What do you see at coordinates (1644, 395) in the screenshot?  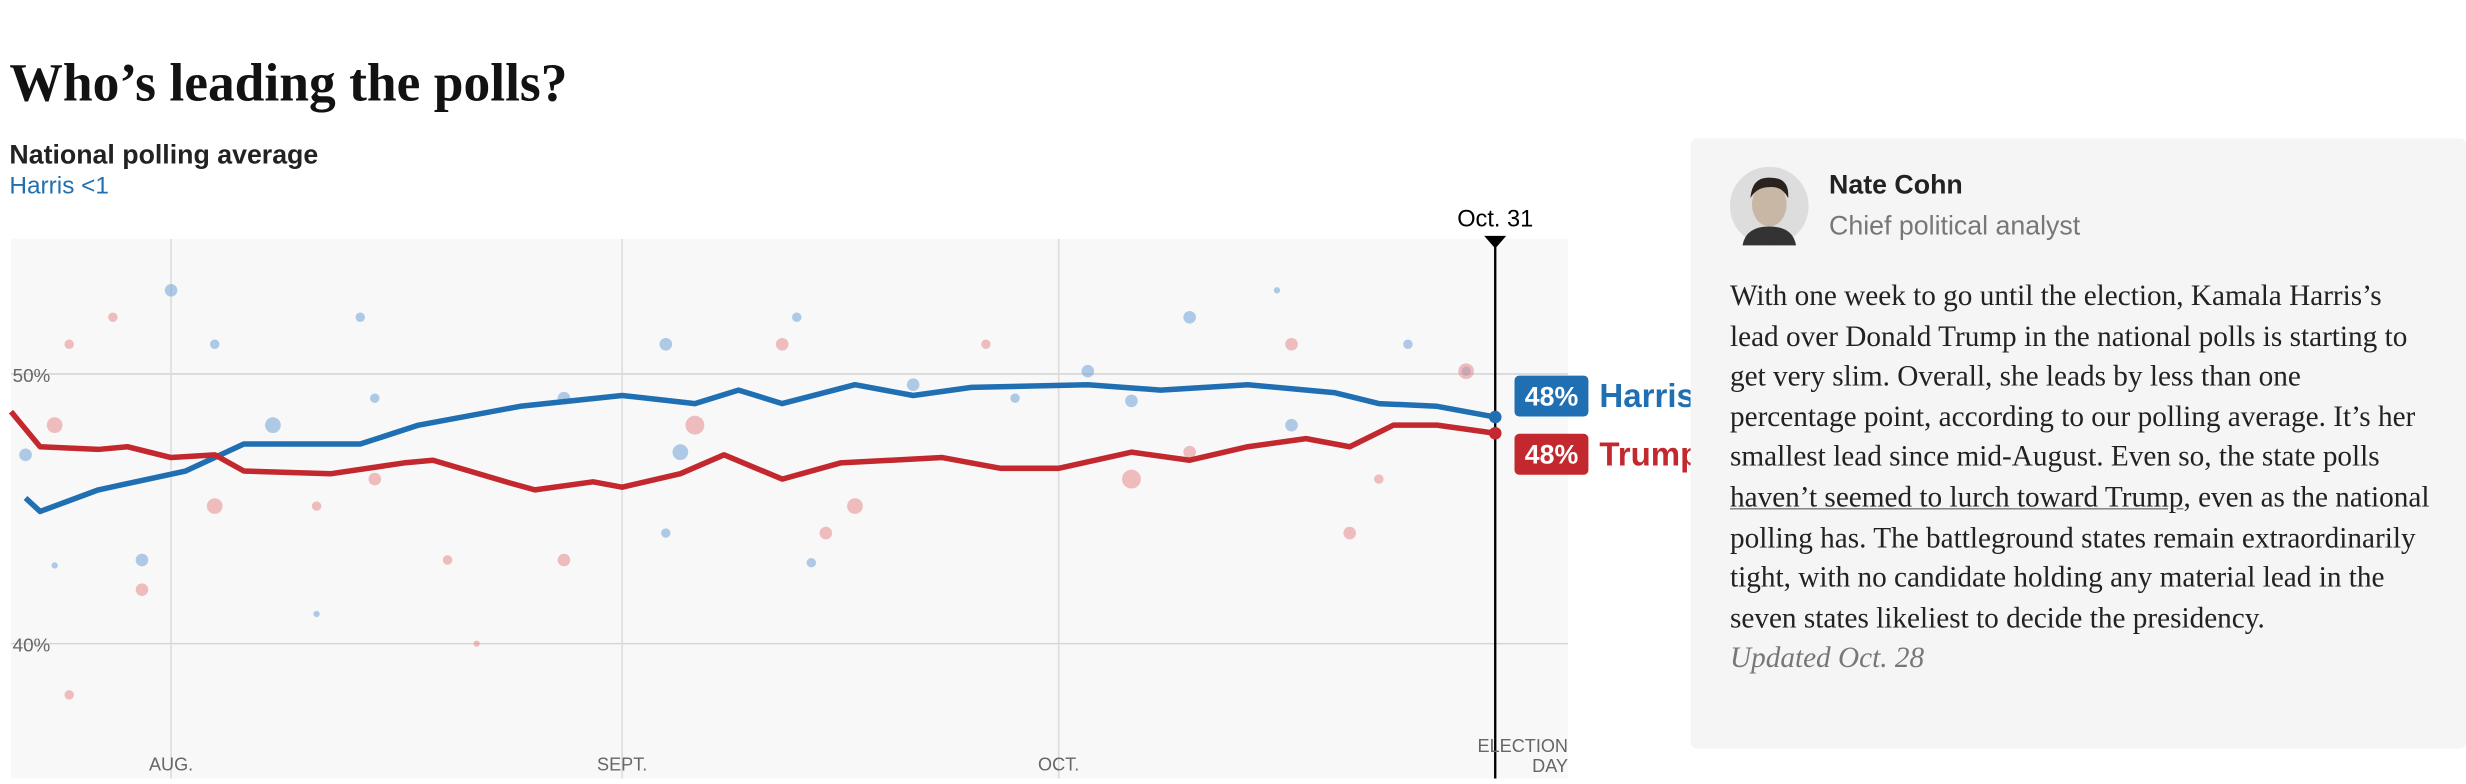 I see `legend-name: Harris` at bounding box center [1644, 395].